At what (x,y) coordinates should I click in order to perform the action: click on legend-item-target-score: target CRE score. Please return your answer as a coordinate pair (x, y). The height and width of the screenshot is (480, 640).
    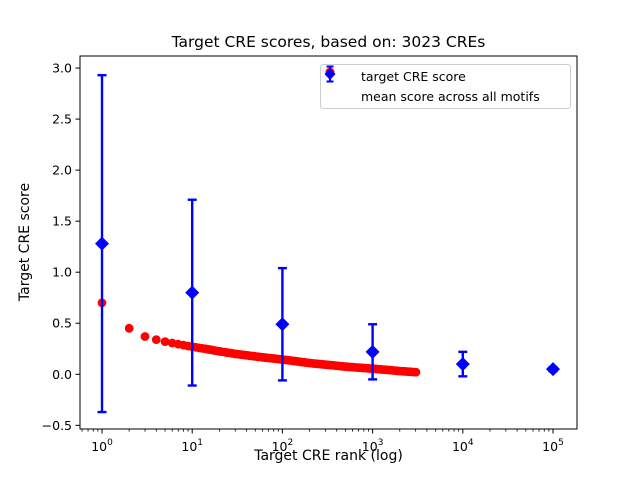
    Looking at the image, I should click on (445, 77).